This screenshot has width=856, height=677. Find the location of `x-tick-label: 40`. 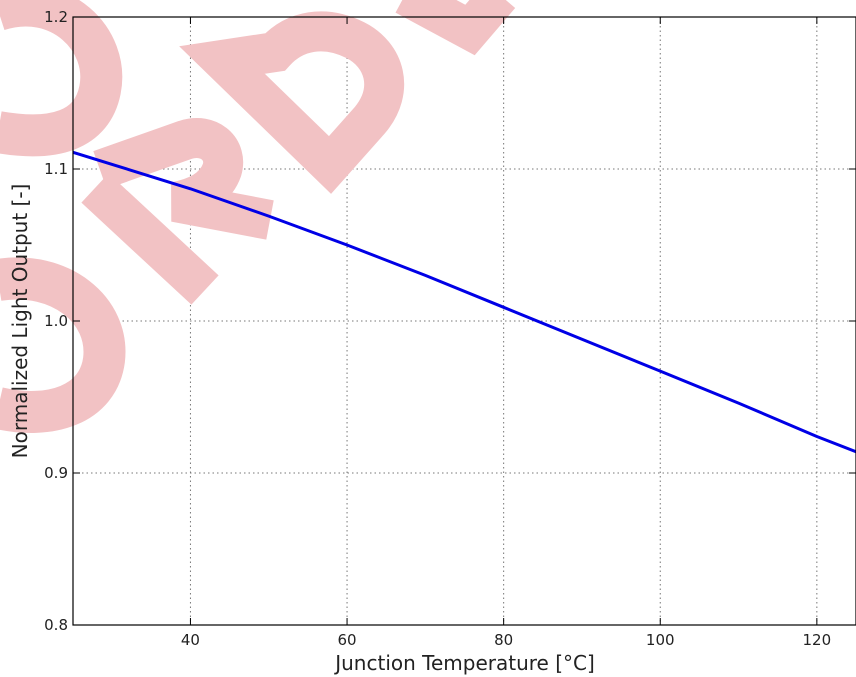

x-tick-label: 40 is located at coordinates (190, 640).